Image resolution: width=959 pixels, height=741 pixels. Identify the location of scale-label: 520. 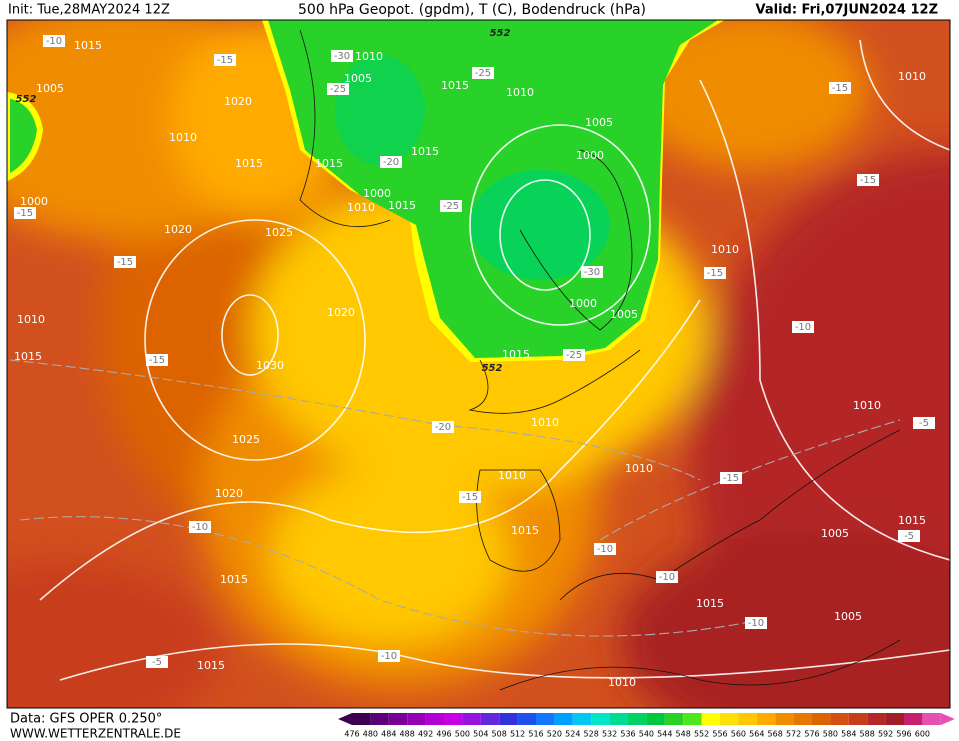
(554, 734).